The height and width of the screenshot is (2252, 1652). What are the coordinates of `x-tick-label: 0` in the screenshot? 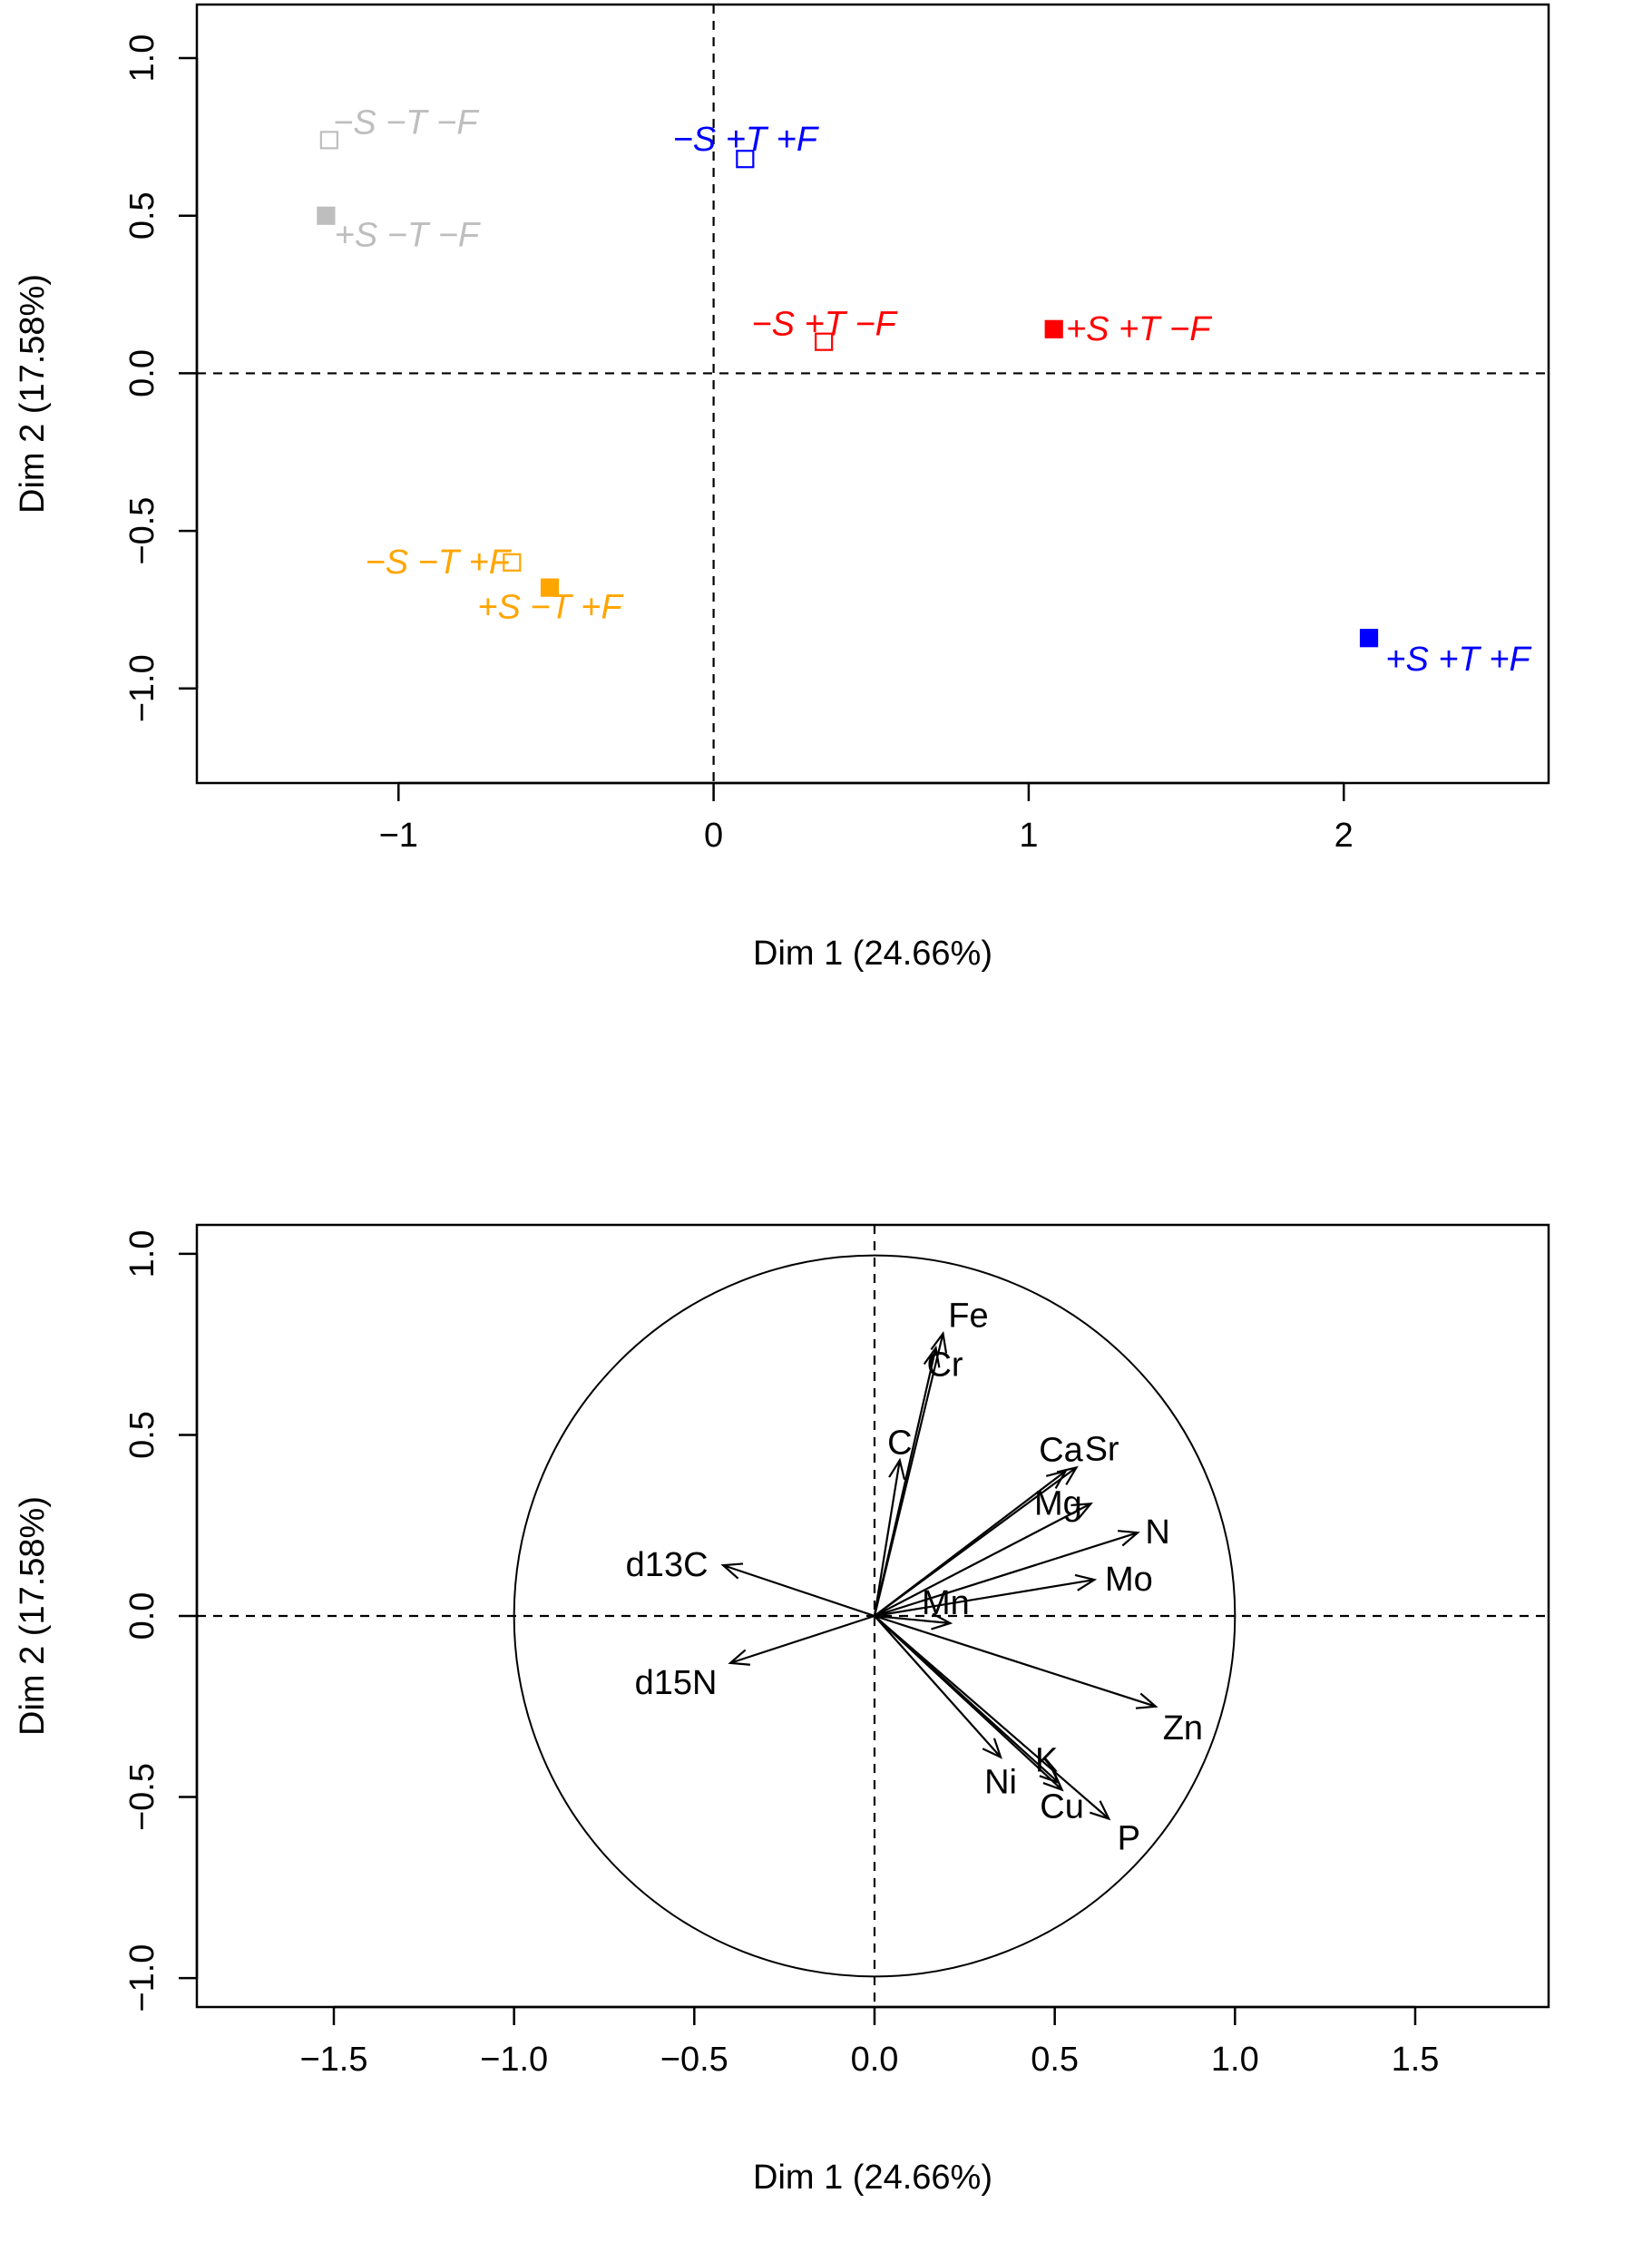 It's located at (713, 836).